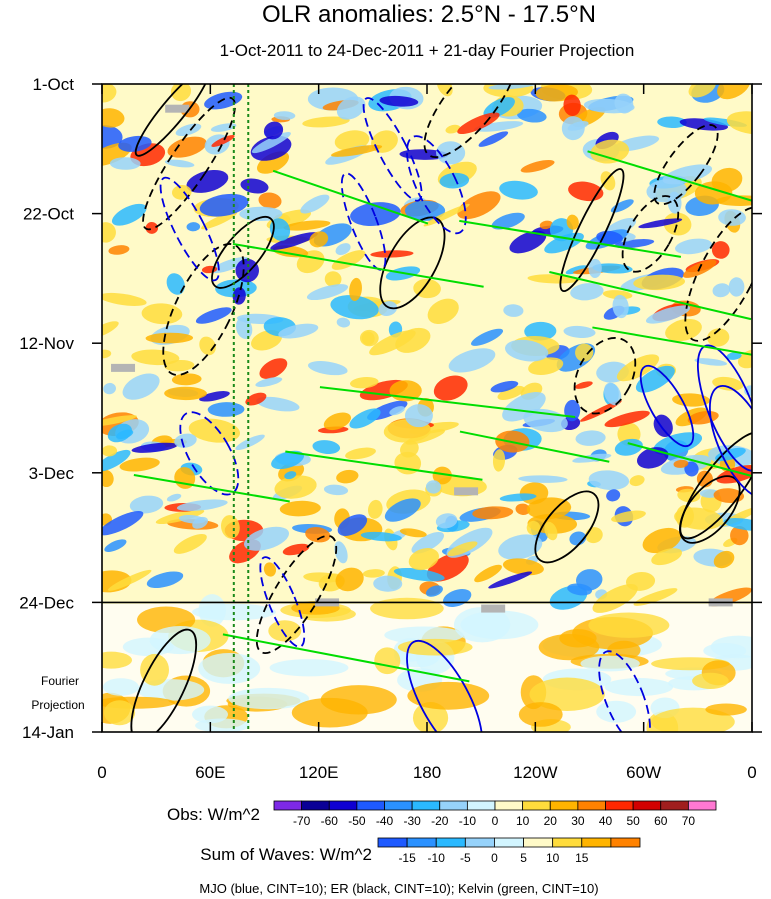 The height and width of the screenshot is (899, 771). I want to click on colorbar-label: -20, so click(440, 821).